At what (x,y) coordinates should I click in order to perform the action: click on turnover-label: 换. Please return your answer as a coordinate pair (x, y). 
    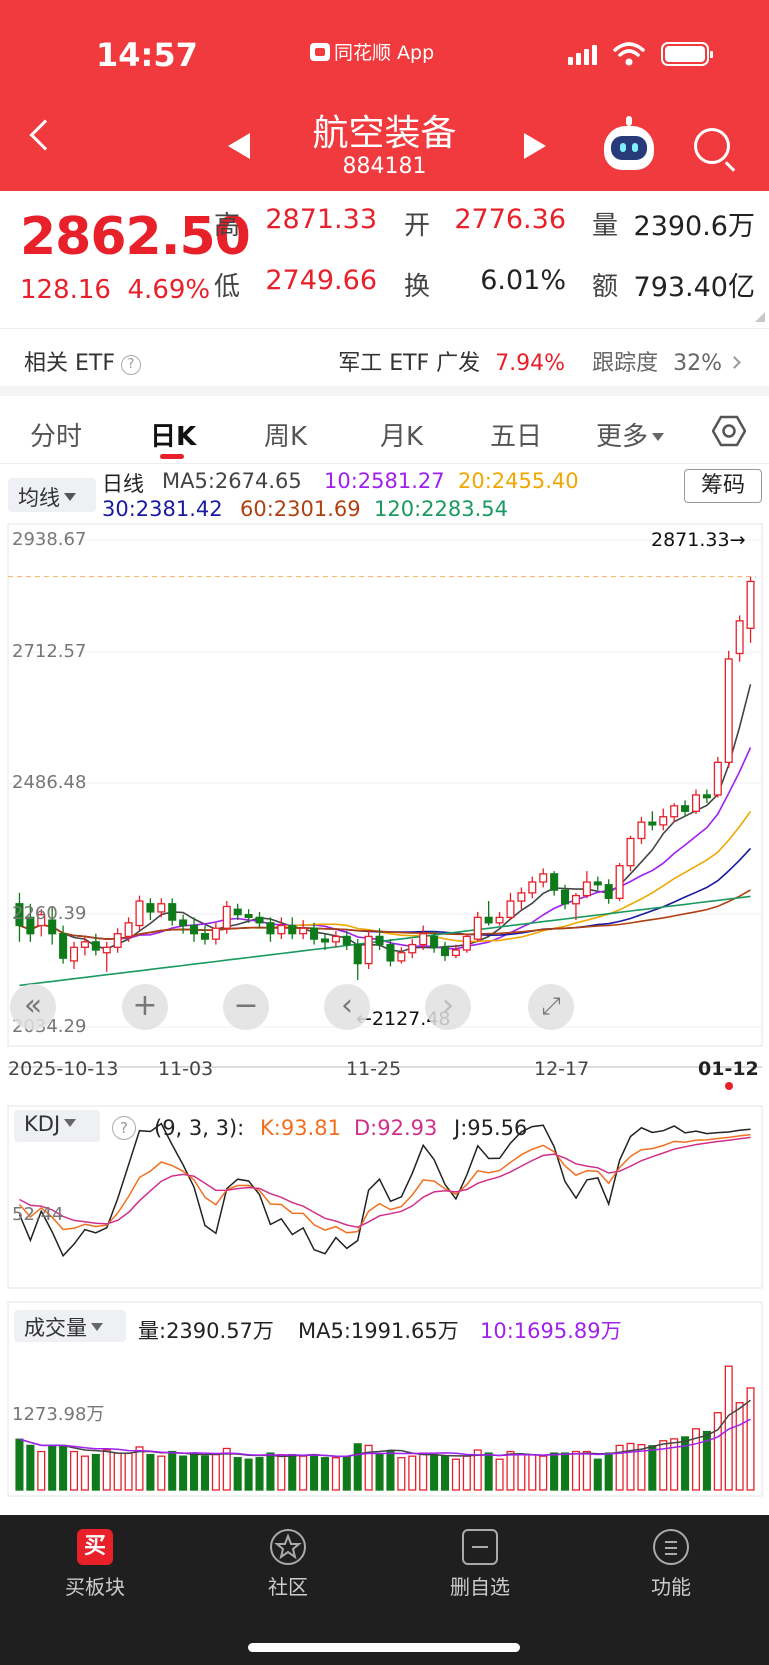
    Looking at the image, I should click on (417, 287).